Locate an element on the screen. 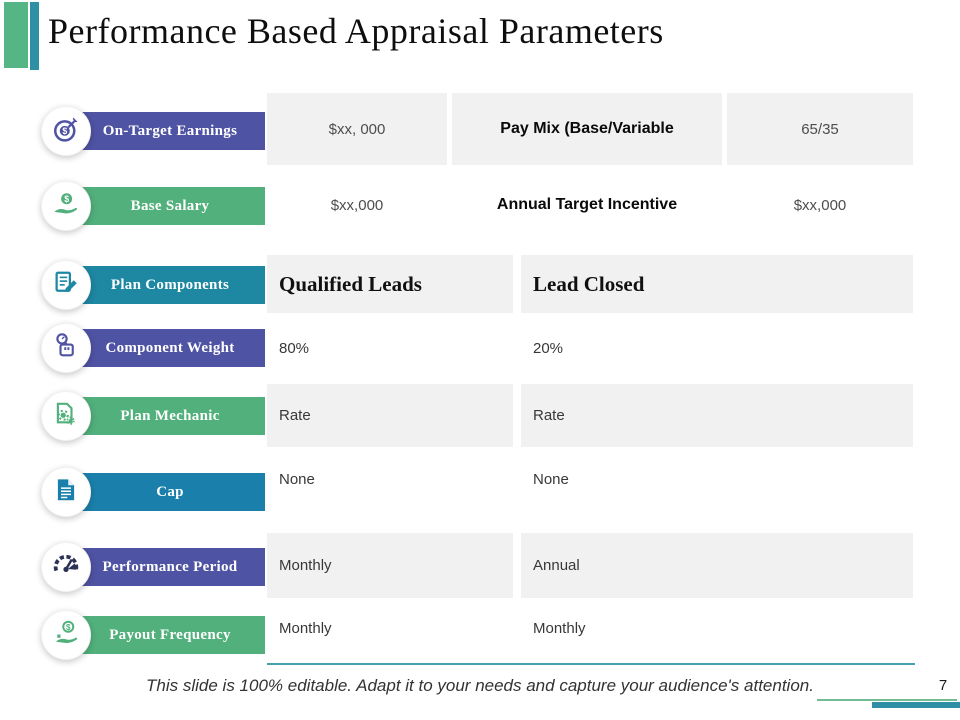  detail-cell: 20% is located at coordinates (717, 348).